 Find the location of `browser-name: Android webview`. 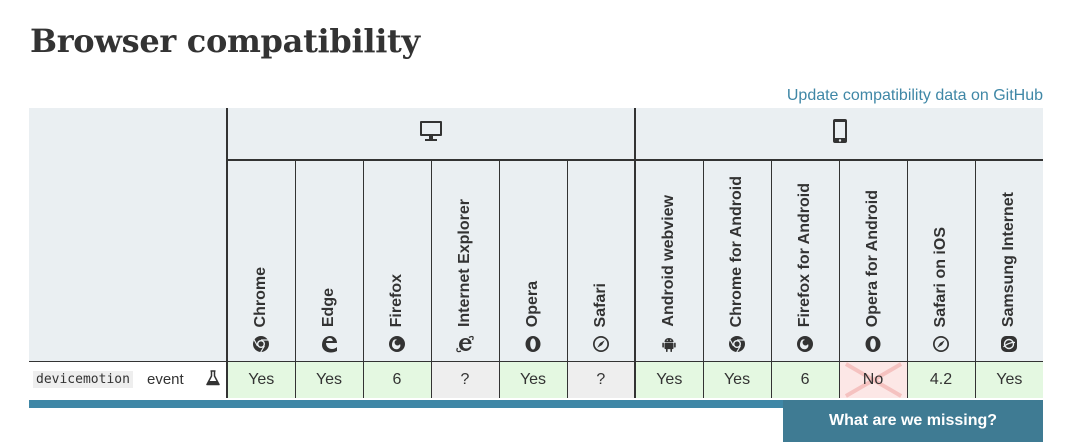

browser-name: Android webview is located at coordinates (669, 261).